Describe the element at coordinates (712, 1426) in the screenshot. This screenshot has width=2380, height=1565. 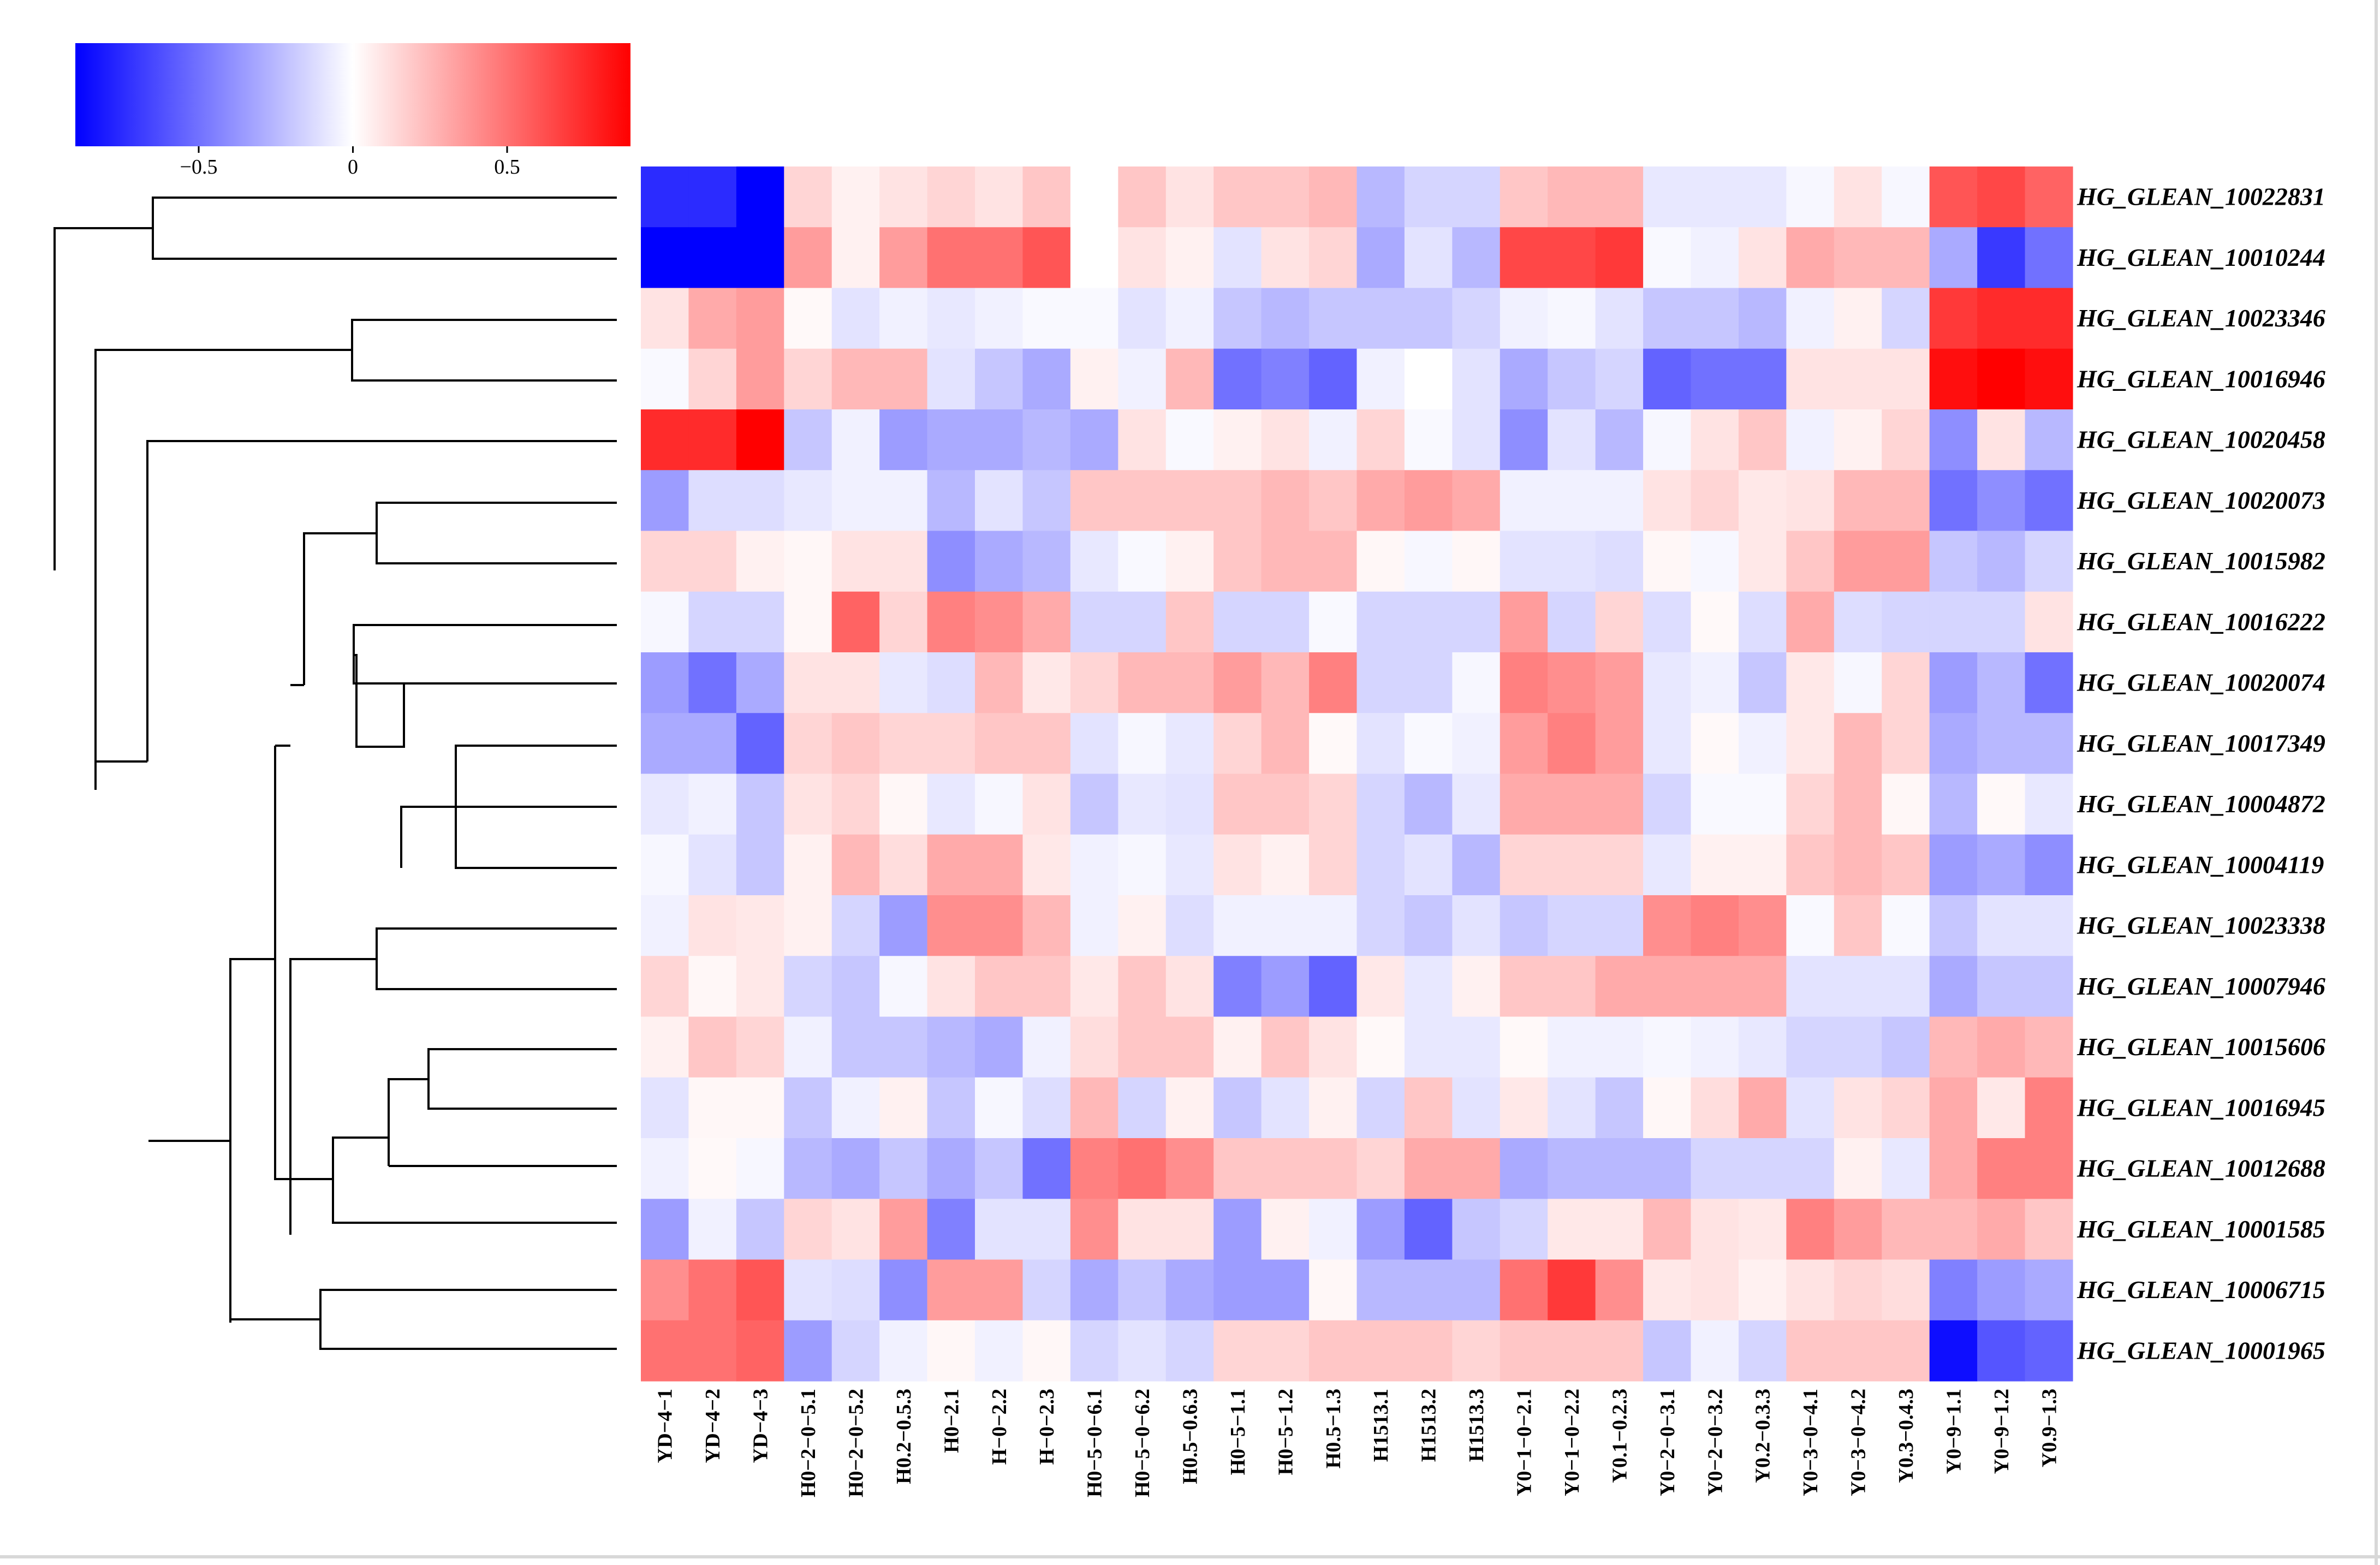
I see `column-label: YD−4−2` at that location.